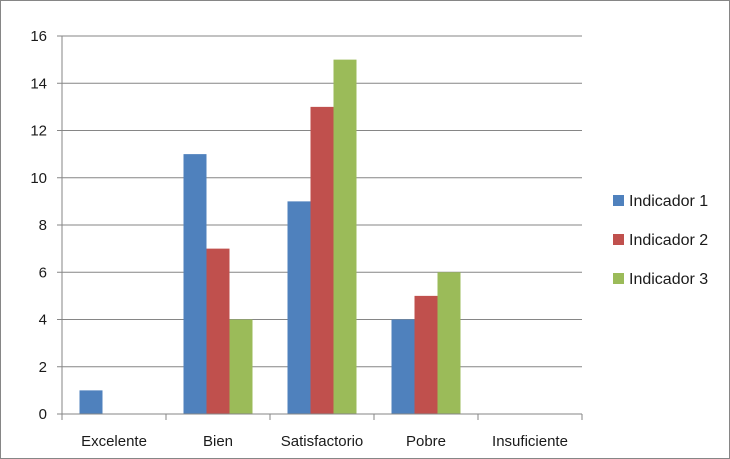 This screenshot has height=459, width=730. Describe the element at coordinates (403, 366) in the screenshot. I see `bar-indicador-1-pobre` at that location.